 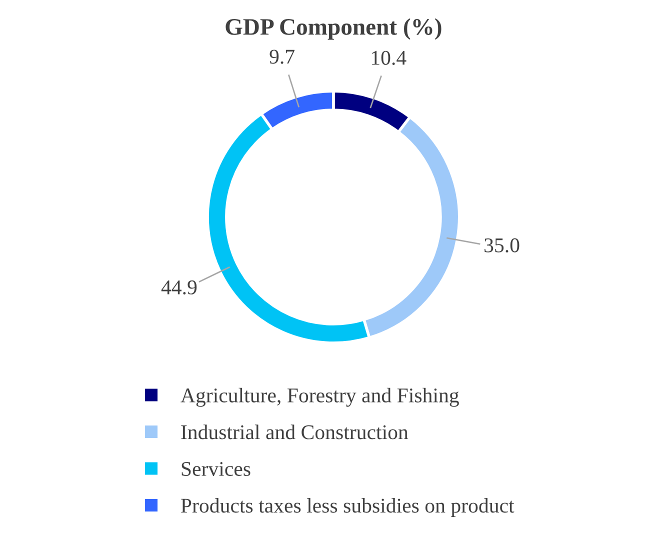 What do you see at coordinates (294, 432) in the screenshot?
I see `legend-label: Industrial and Construction` at bounding box center [294, 432].